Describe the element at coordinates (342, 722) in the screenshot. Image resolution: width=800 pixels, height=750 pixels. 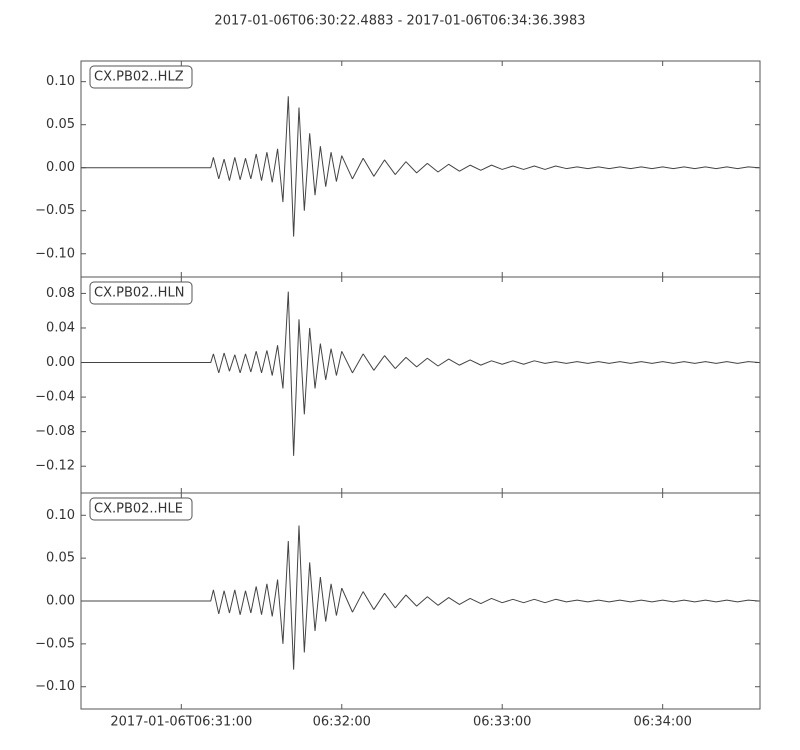
I see `x-tick-label: 06:32:00` at that location.